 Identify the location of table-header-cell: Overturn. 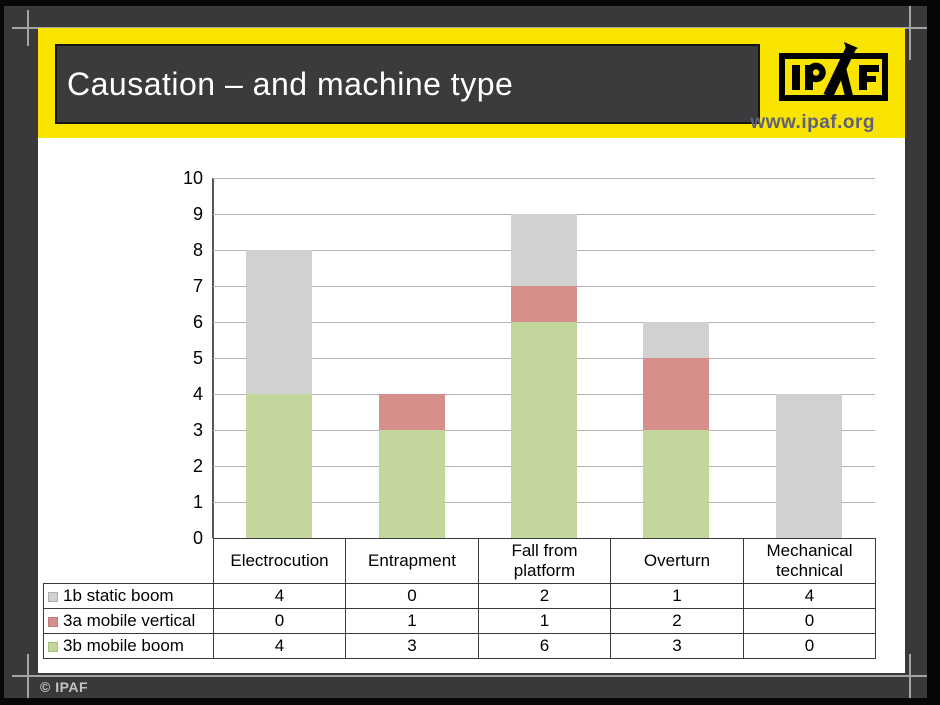
(677, 561).